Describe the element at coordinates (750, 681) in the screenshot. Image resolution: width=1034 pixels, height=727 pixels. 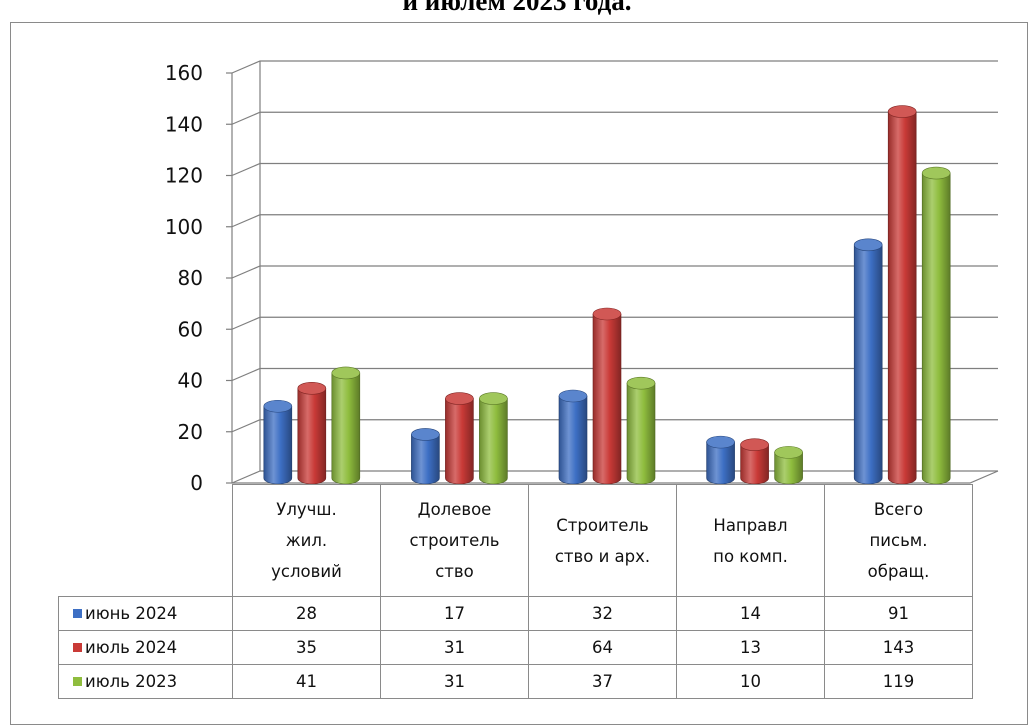
I see `data-label: 10` at that location.